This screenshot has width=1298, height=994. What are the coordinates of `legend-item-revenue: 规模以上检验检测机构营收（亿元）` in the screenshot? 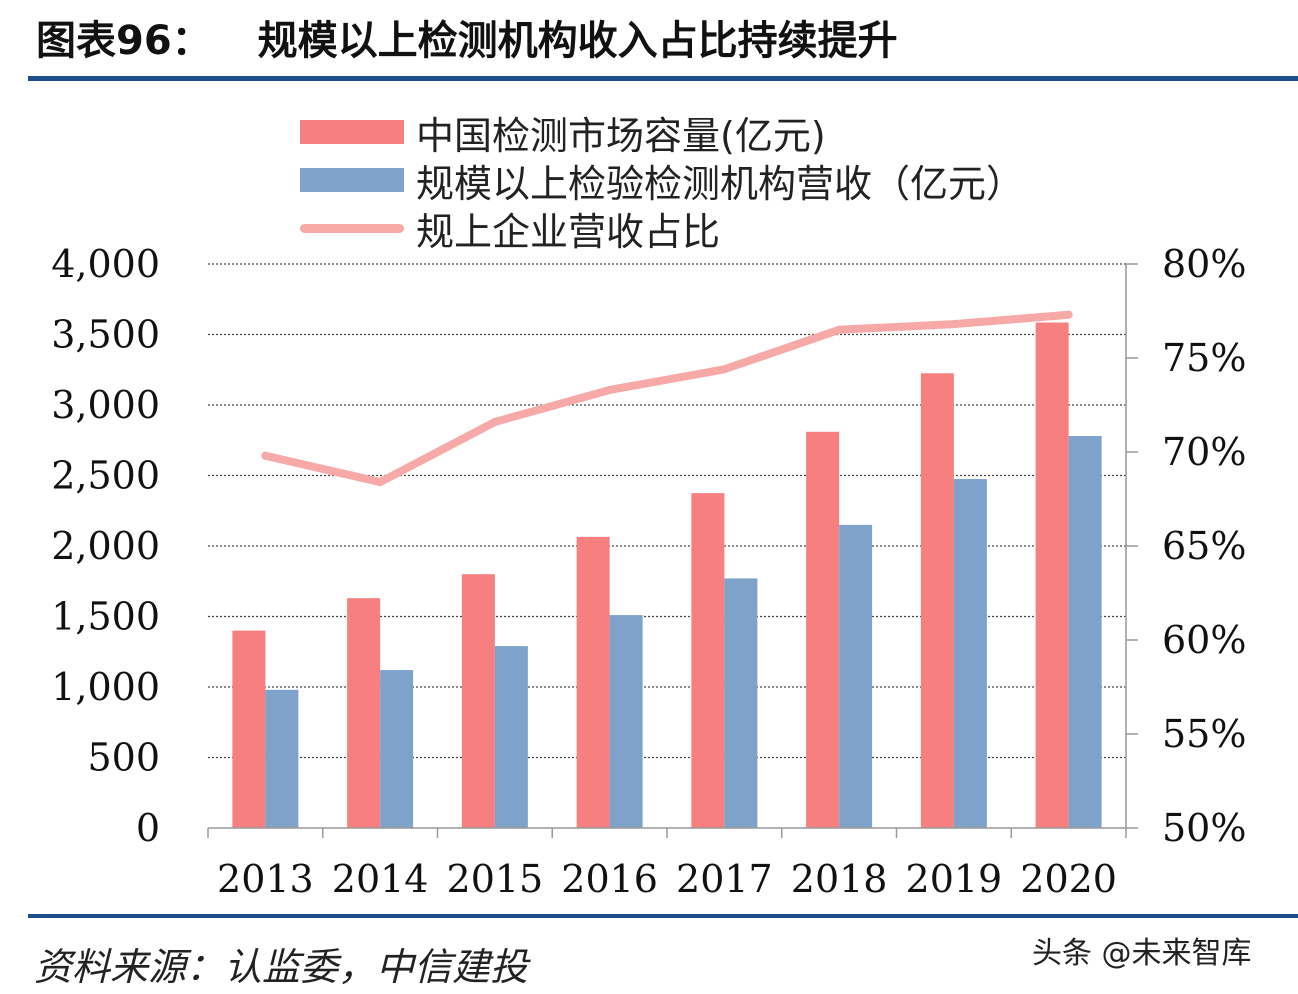 It's located at (662, 181).